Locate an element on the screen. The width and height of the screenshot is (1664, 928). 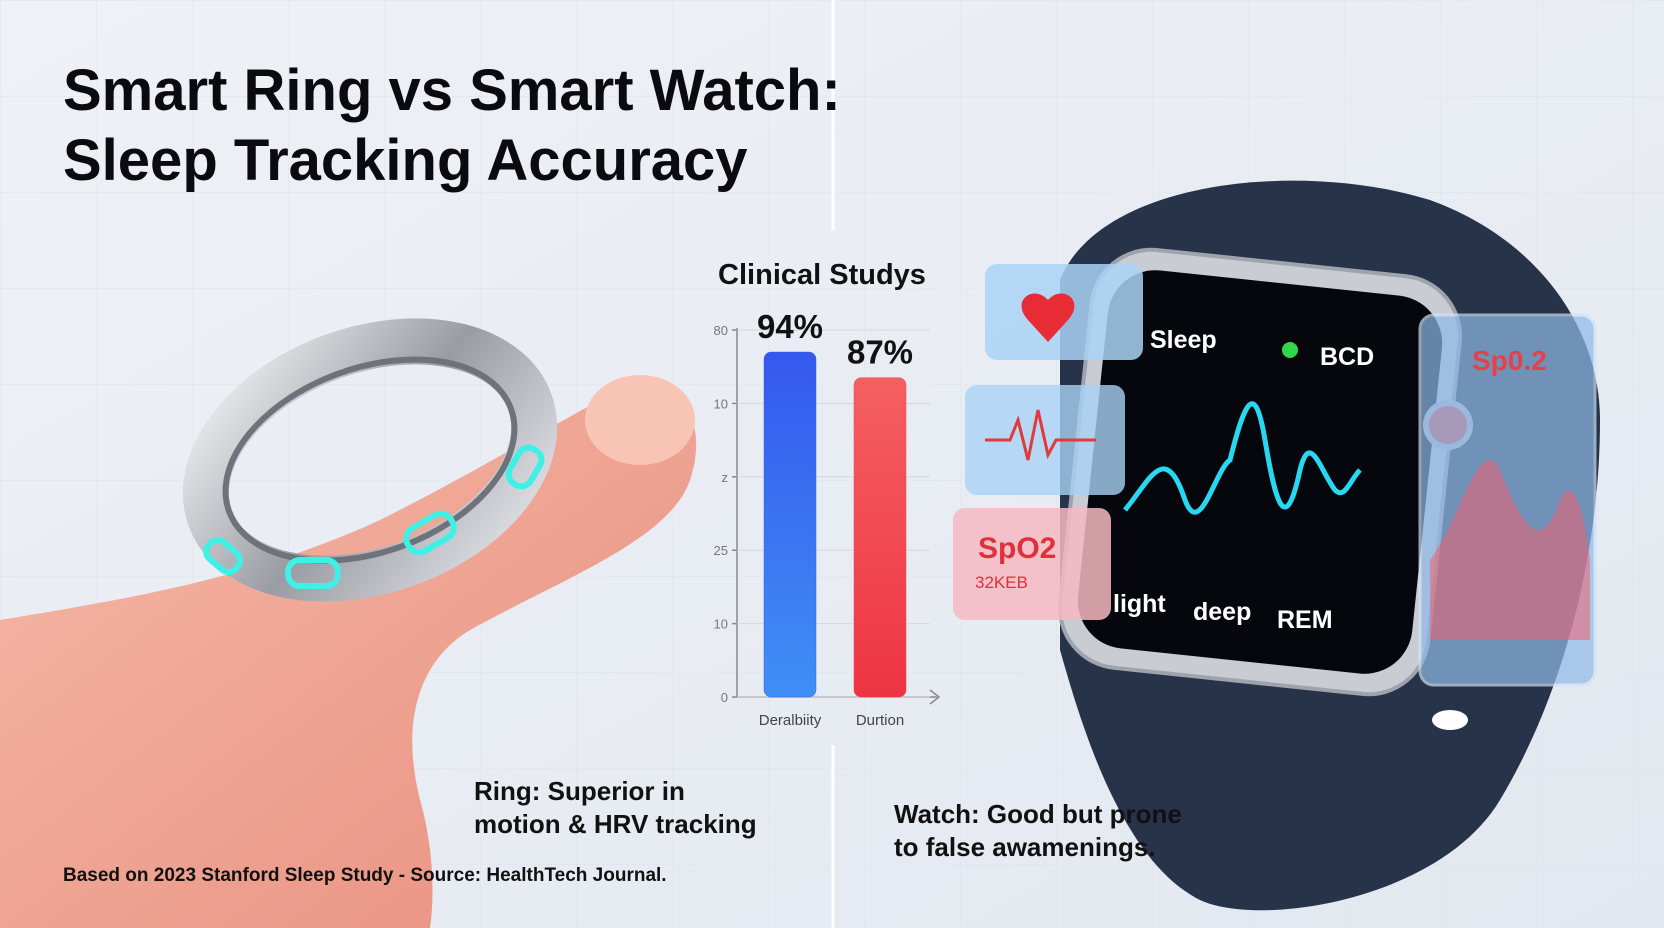
watch-status: BCD is located at coordinates (1347, 357).